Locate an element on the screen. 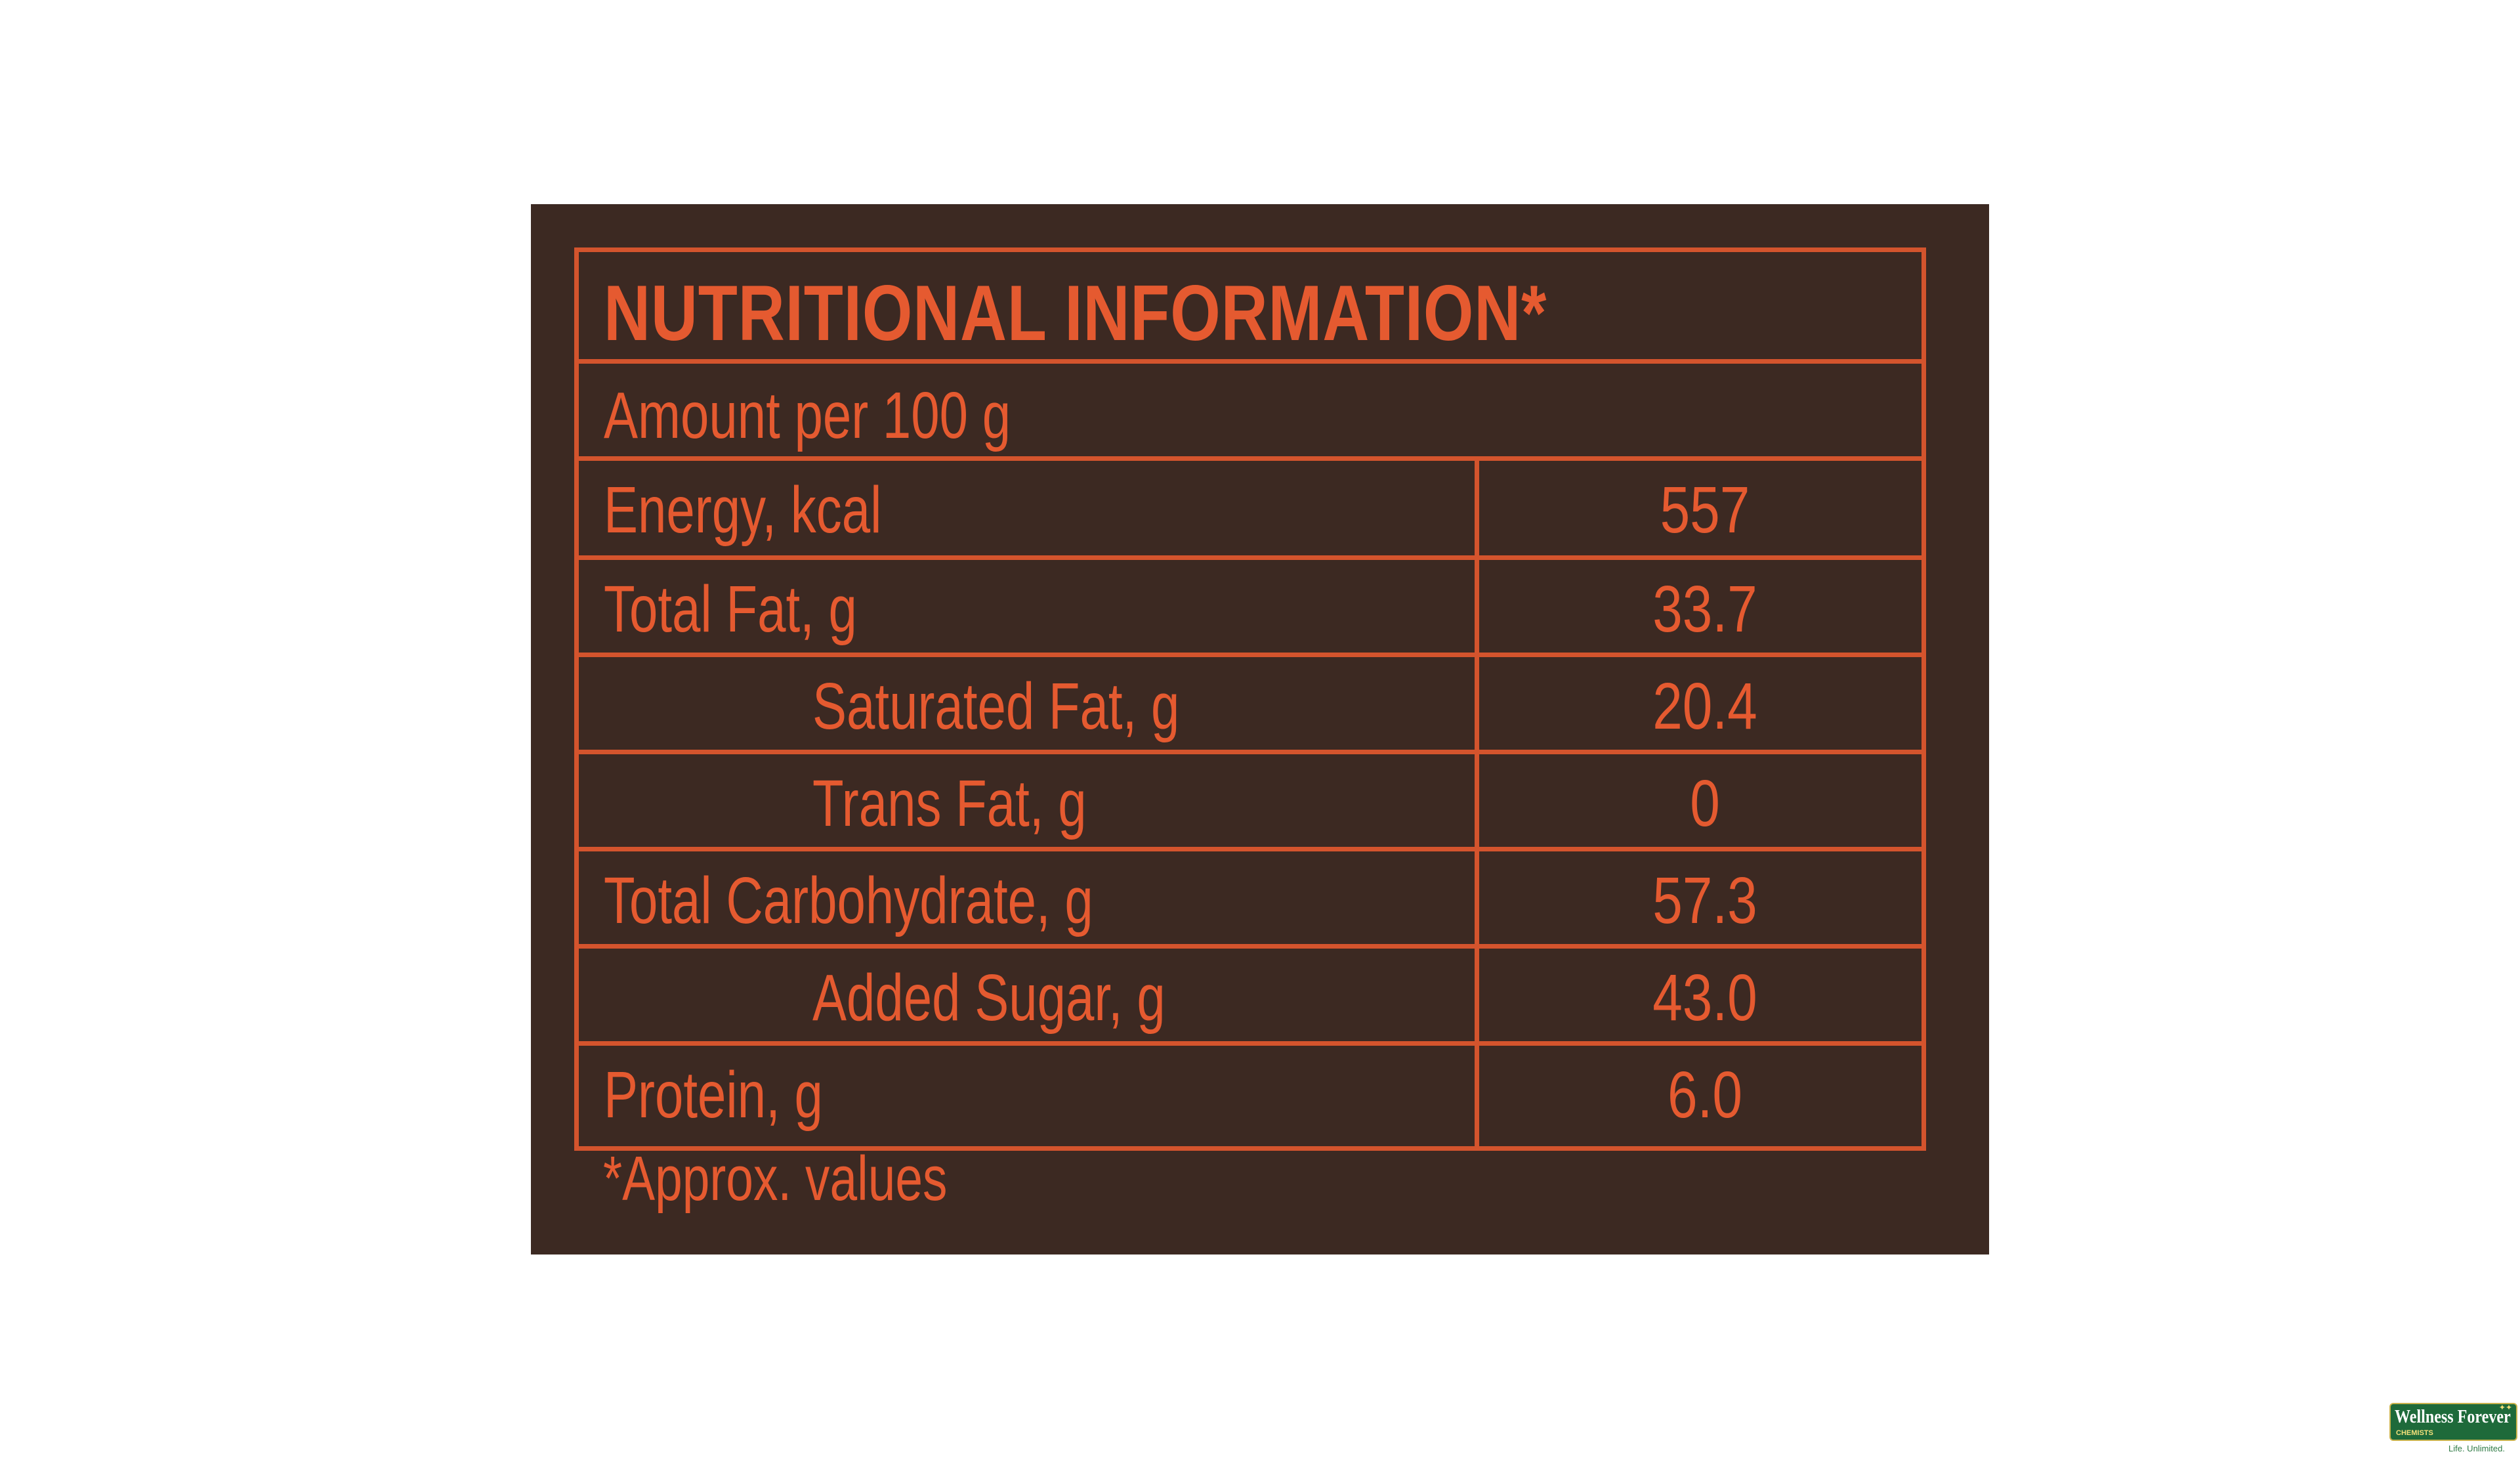 Image resolution: width=2520 pixels, height=1458 pixels. nutrient-value: 33.7 is located at coordinates (1704, 609).